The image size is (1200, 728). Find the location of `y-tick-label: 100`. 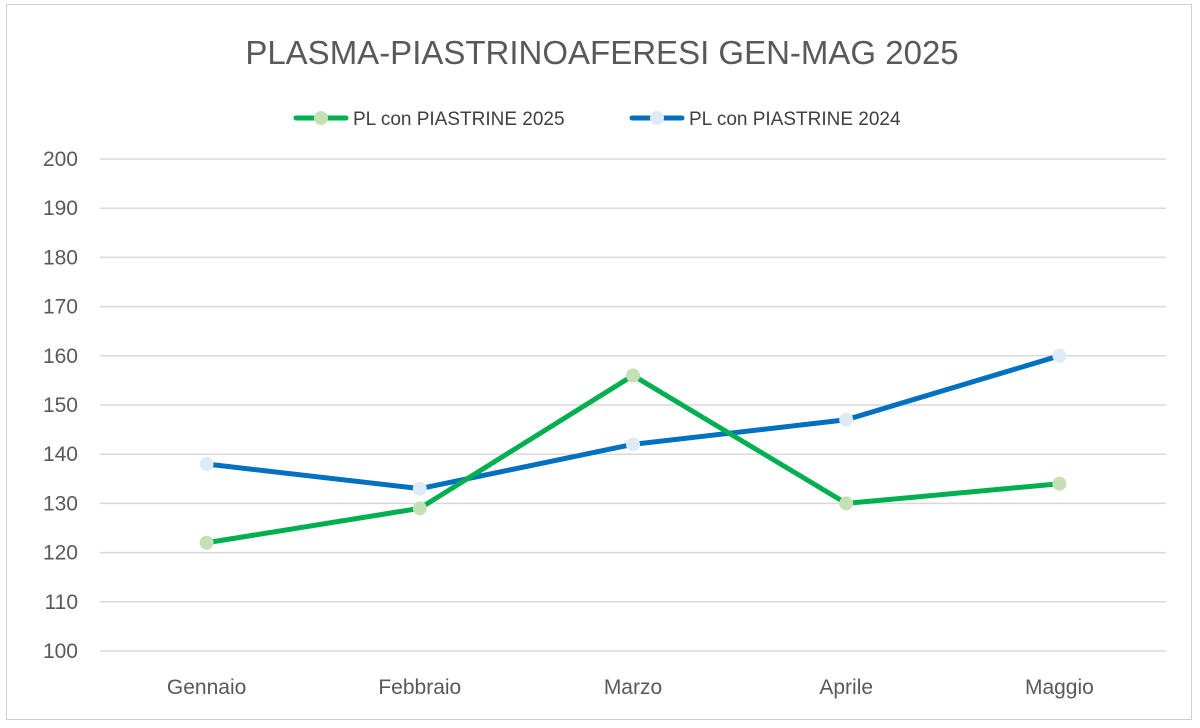

y-tick-label: 100 is located at coordinates (60, 651).